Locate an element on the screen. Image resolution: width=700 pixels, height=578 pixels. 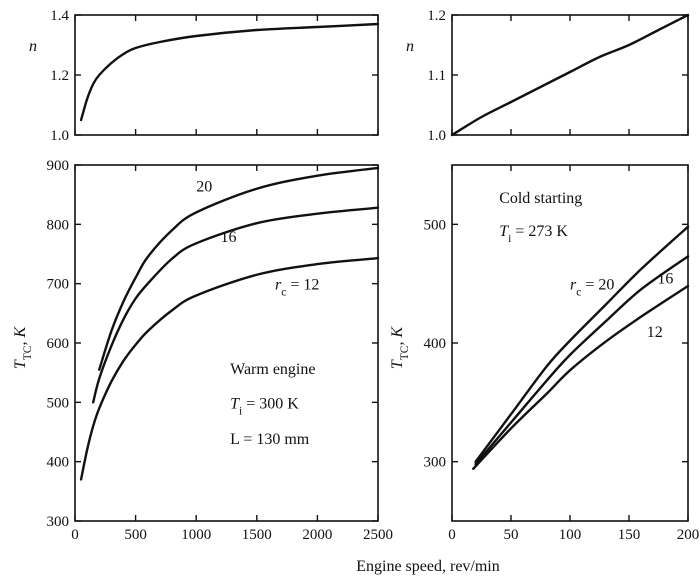
annotation-label: Warm engine is located at coordinates (272, 369).